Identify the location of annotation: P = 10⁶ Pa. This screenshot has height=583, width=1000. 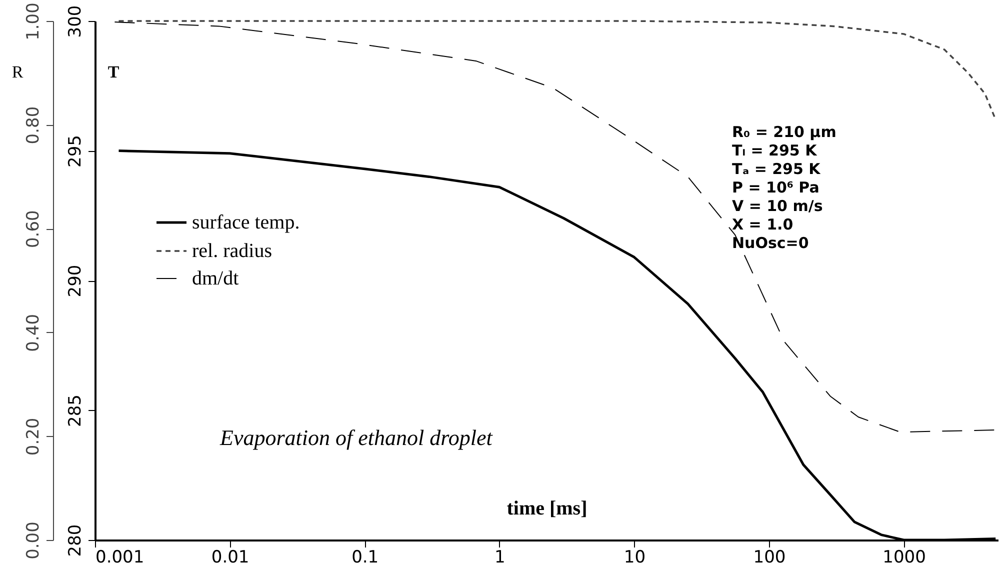
(776, 187).